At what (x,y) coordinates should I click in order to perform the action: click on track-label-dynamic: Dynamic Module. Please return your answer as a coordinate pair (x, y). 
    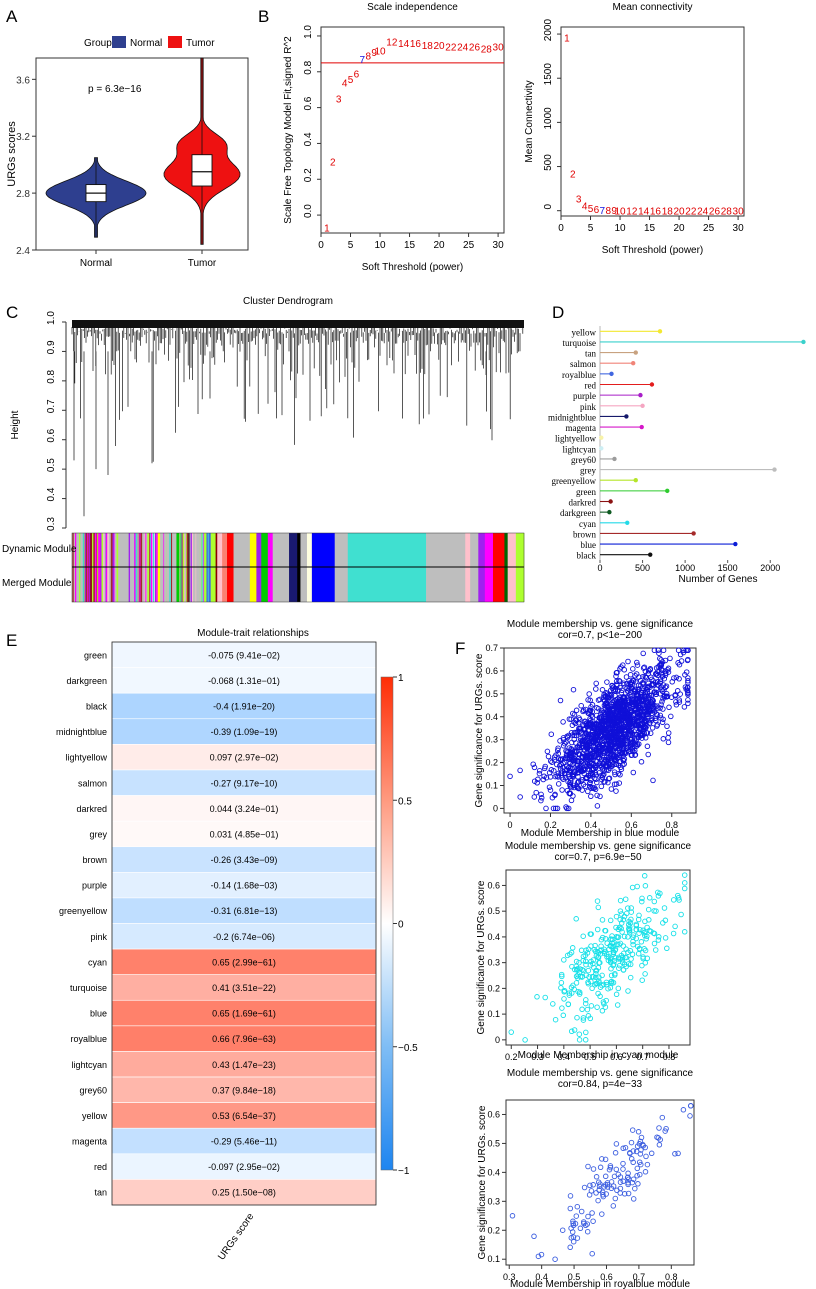
    Looking at the image, I should click on (39, 549).